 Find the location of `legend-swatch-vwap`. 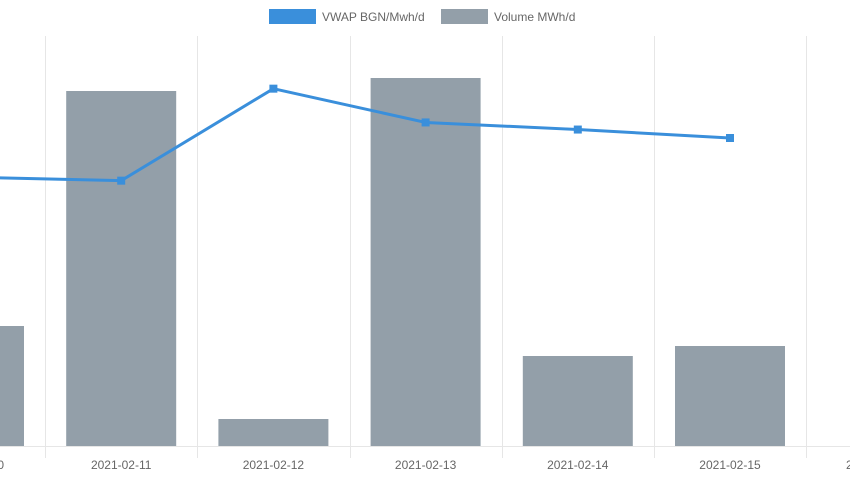

legend-swatch-vwap is located at coordinates (292, 16).